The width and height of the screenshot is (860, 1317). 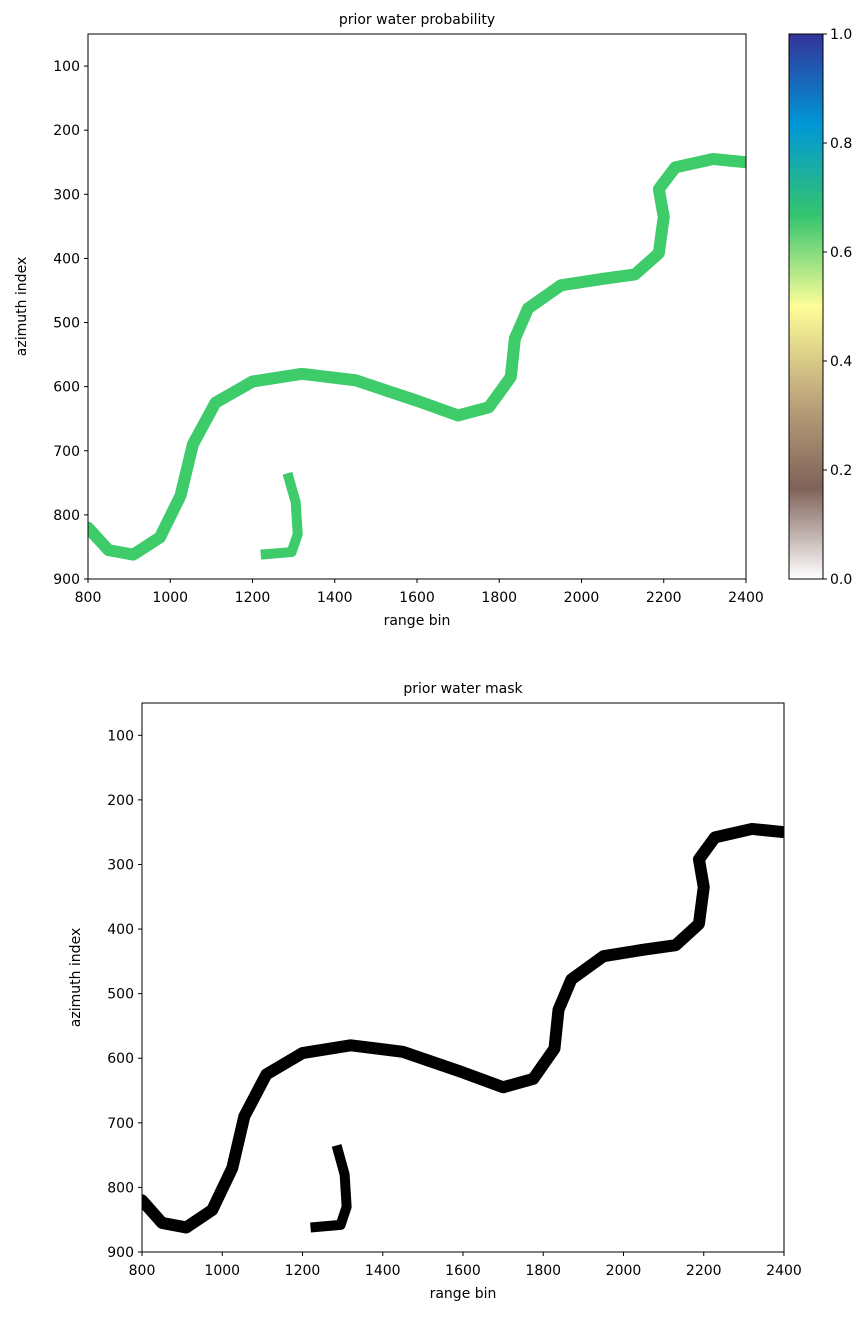 What do you see at coordinates (417, 20) in the screenshot?
I see `chart-title: prior water probability` at bounding box center [417, 20].